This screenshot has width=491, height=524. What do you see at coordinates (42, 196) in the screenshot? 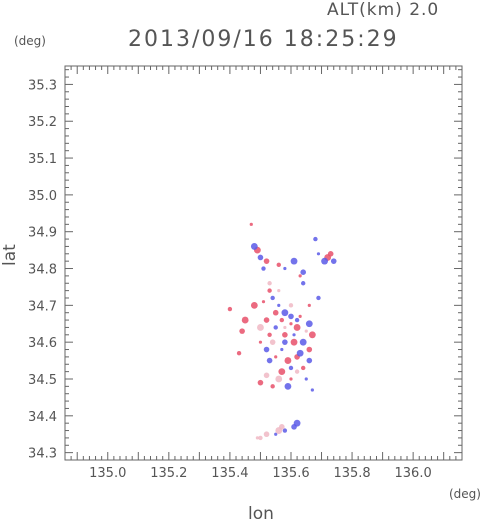
I see `y-tick-label: 35.0` at bounding box center [42, 196].